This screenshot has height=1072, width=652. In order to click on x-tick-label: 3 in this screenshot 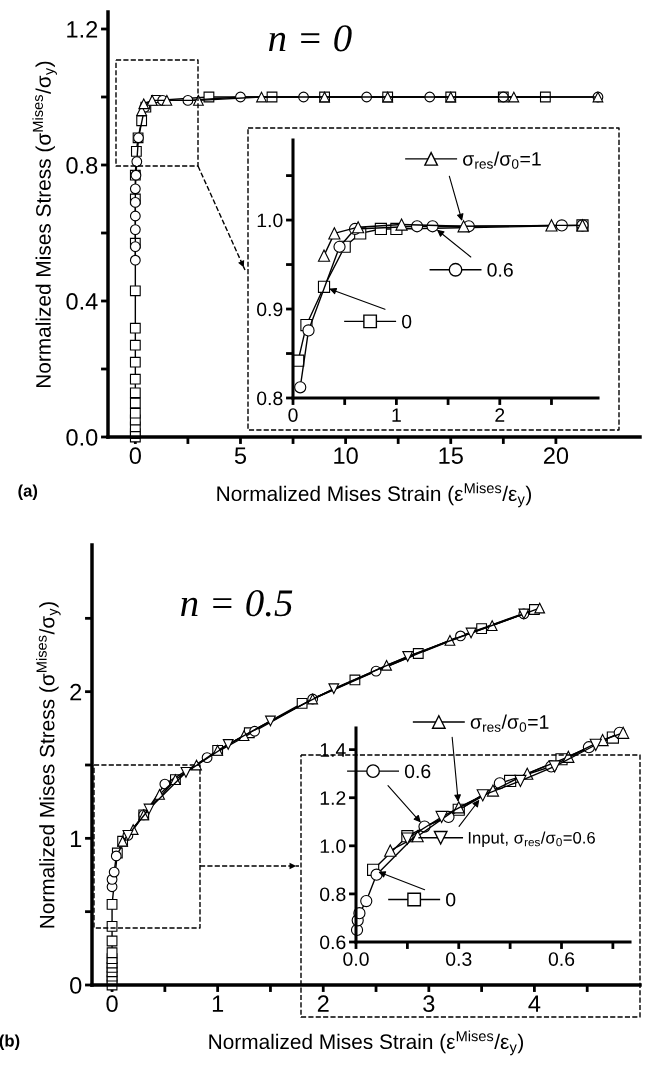, I will do `click(429, 1004)`.